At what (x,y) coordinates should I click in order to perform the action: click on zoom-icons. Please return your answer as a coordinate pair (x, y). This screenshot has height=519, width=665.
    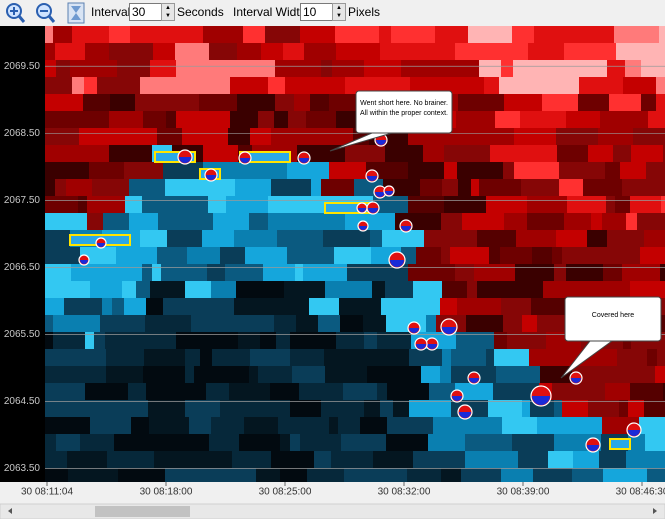
    Looking at the image, I should click on (30, 13).